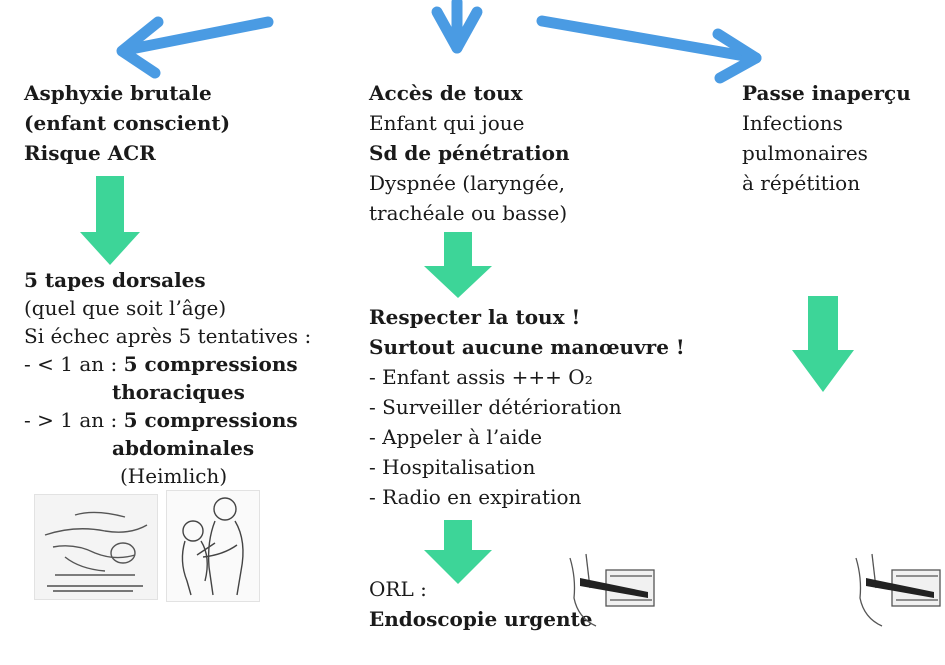 The image size is (945, 665). Describe the element at coordinates (823, 344) in the screenshot. I see `green-arrow-right` at that location.